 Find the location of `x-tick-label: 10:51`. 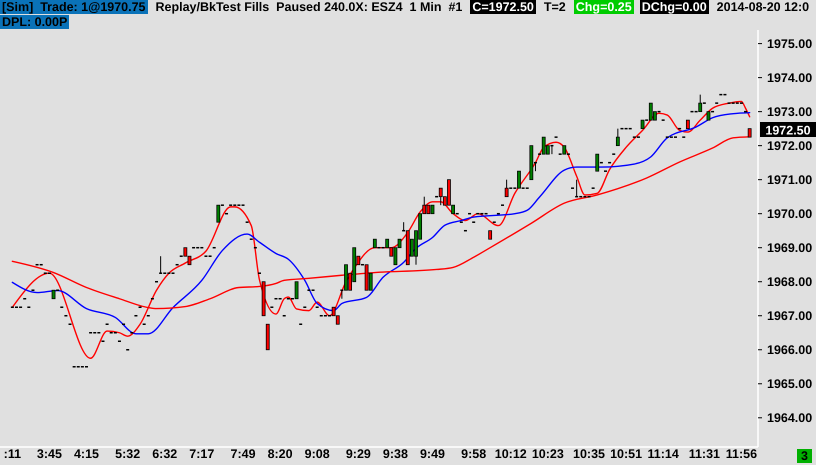

x-tick-label: 10:51 is located at coordinates (626, 454).